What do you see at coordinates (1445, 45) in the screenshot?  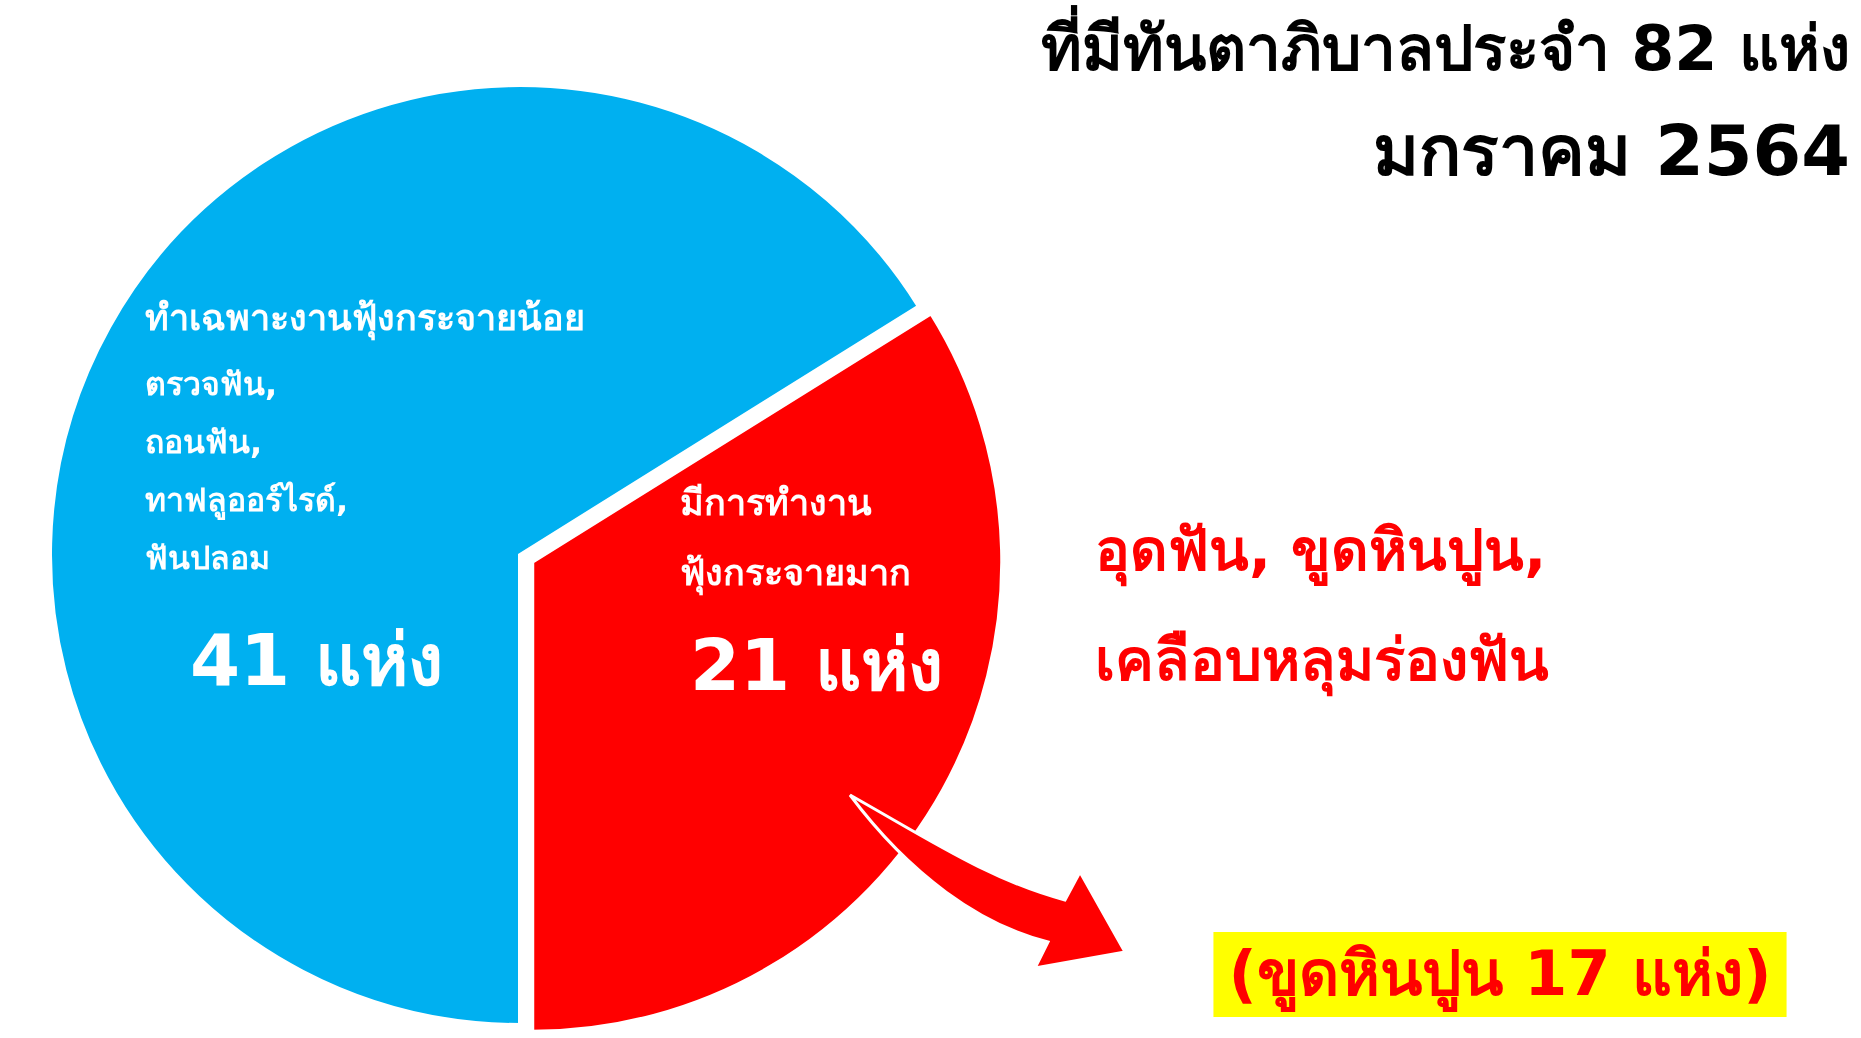 I see `text: ที่มีทันตาภิบาลประจำ 82 แห่ง` at bounding box center [1445, 45].